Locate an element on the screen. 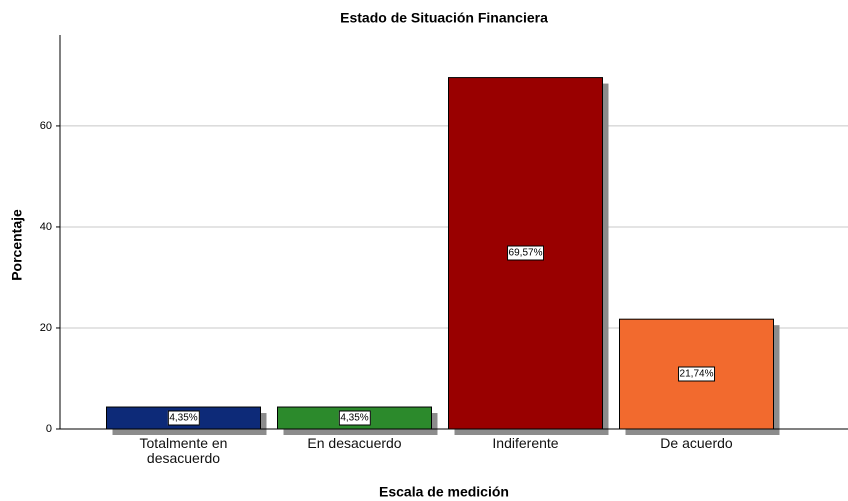 Image resolution: width=848 pixels, height=501 pixels. x-tick-label: Indiferente is located at coordinates (525, 443).